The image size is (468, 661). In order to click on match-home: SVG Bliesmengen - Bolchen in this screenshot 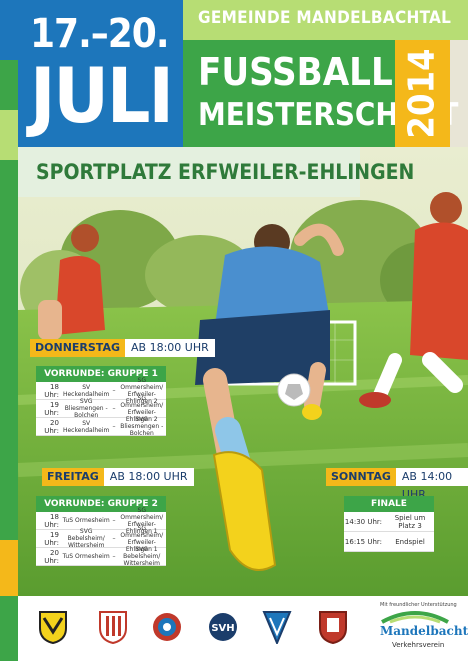, I will do `click(86, 408)`.